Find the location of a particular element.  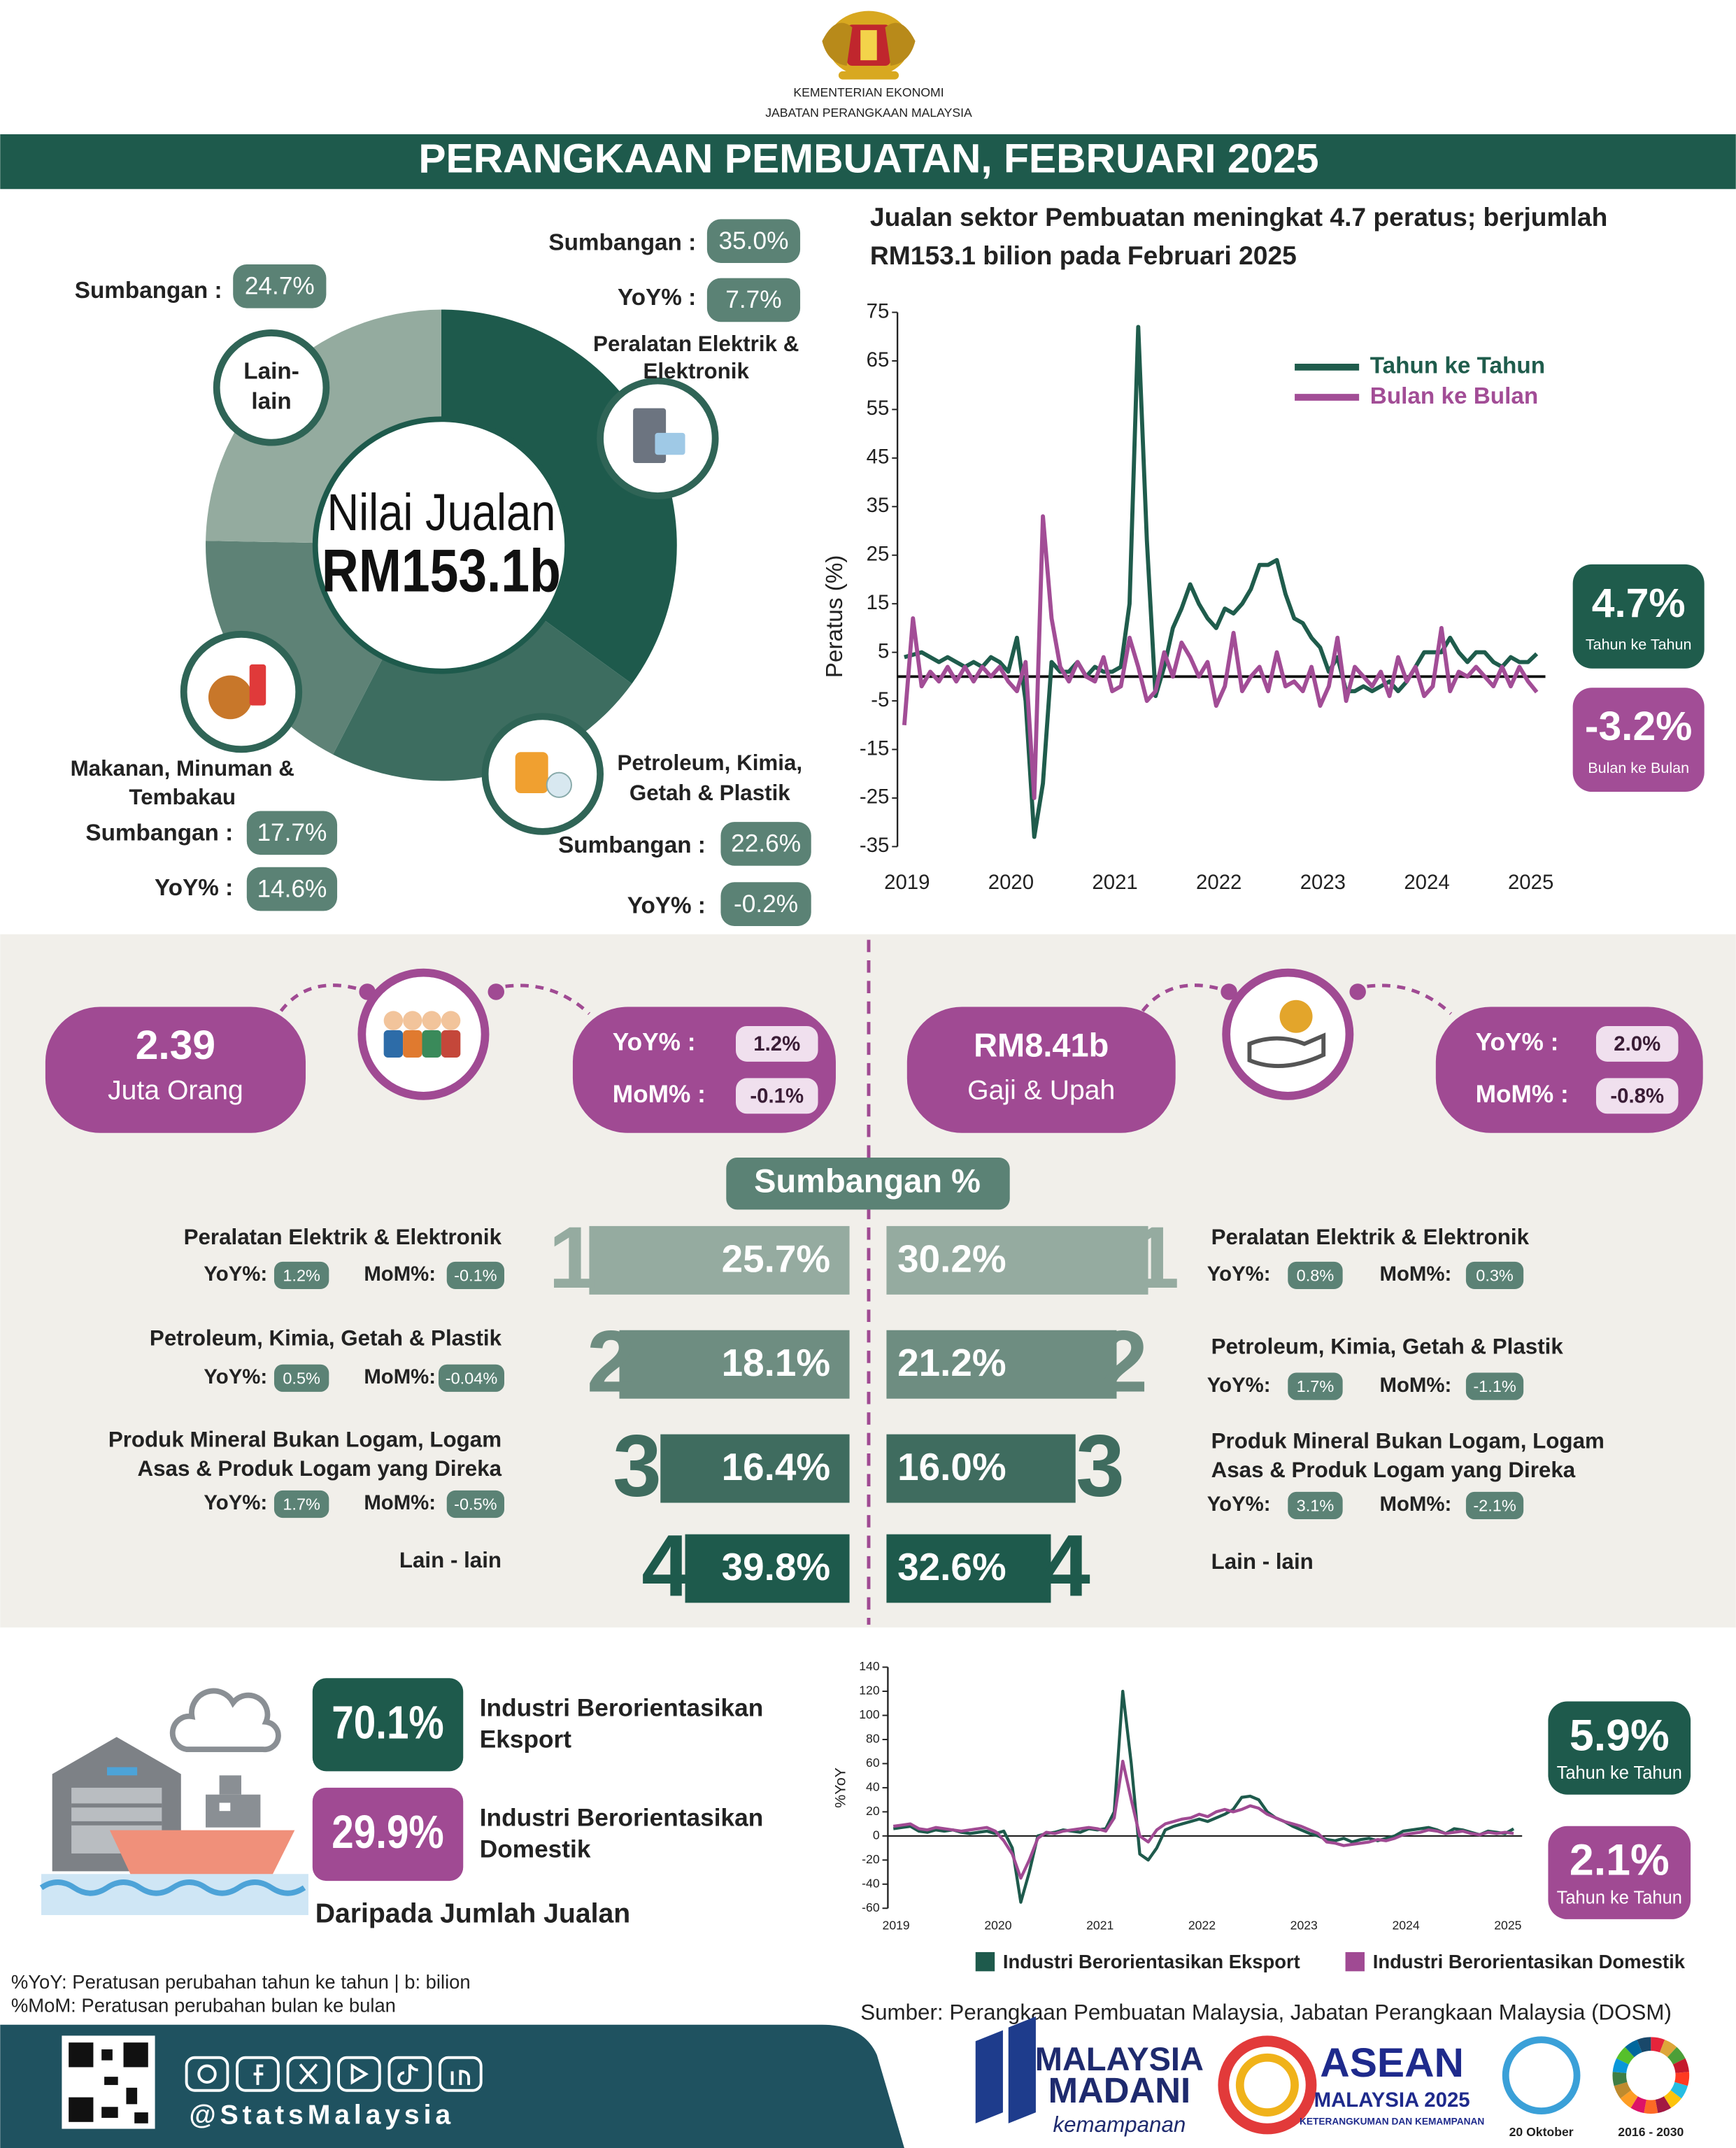

annotation-box is located at coordinates (1619, 1748).